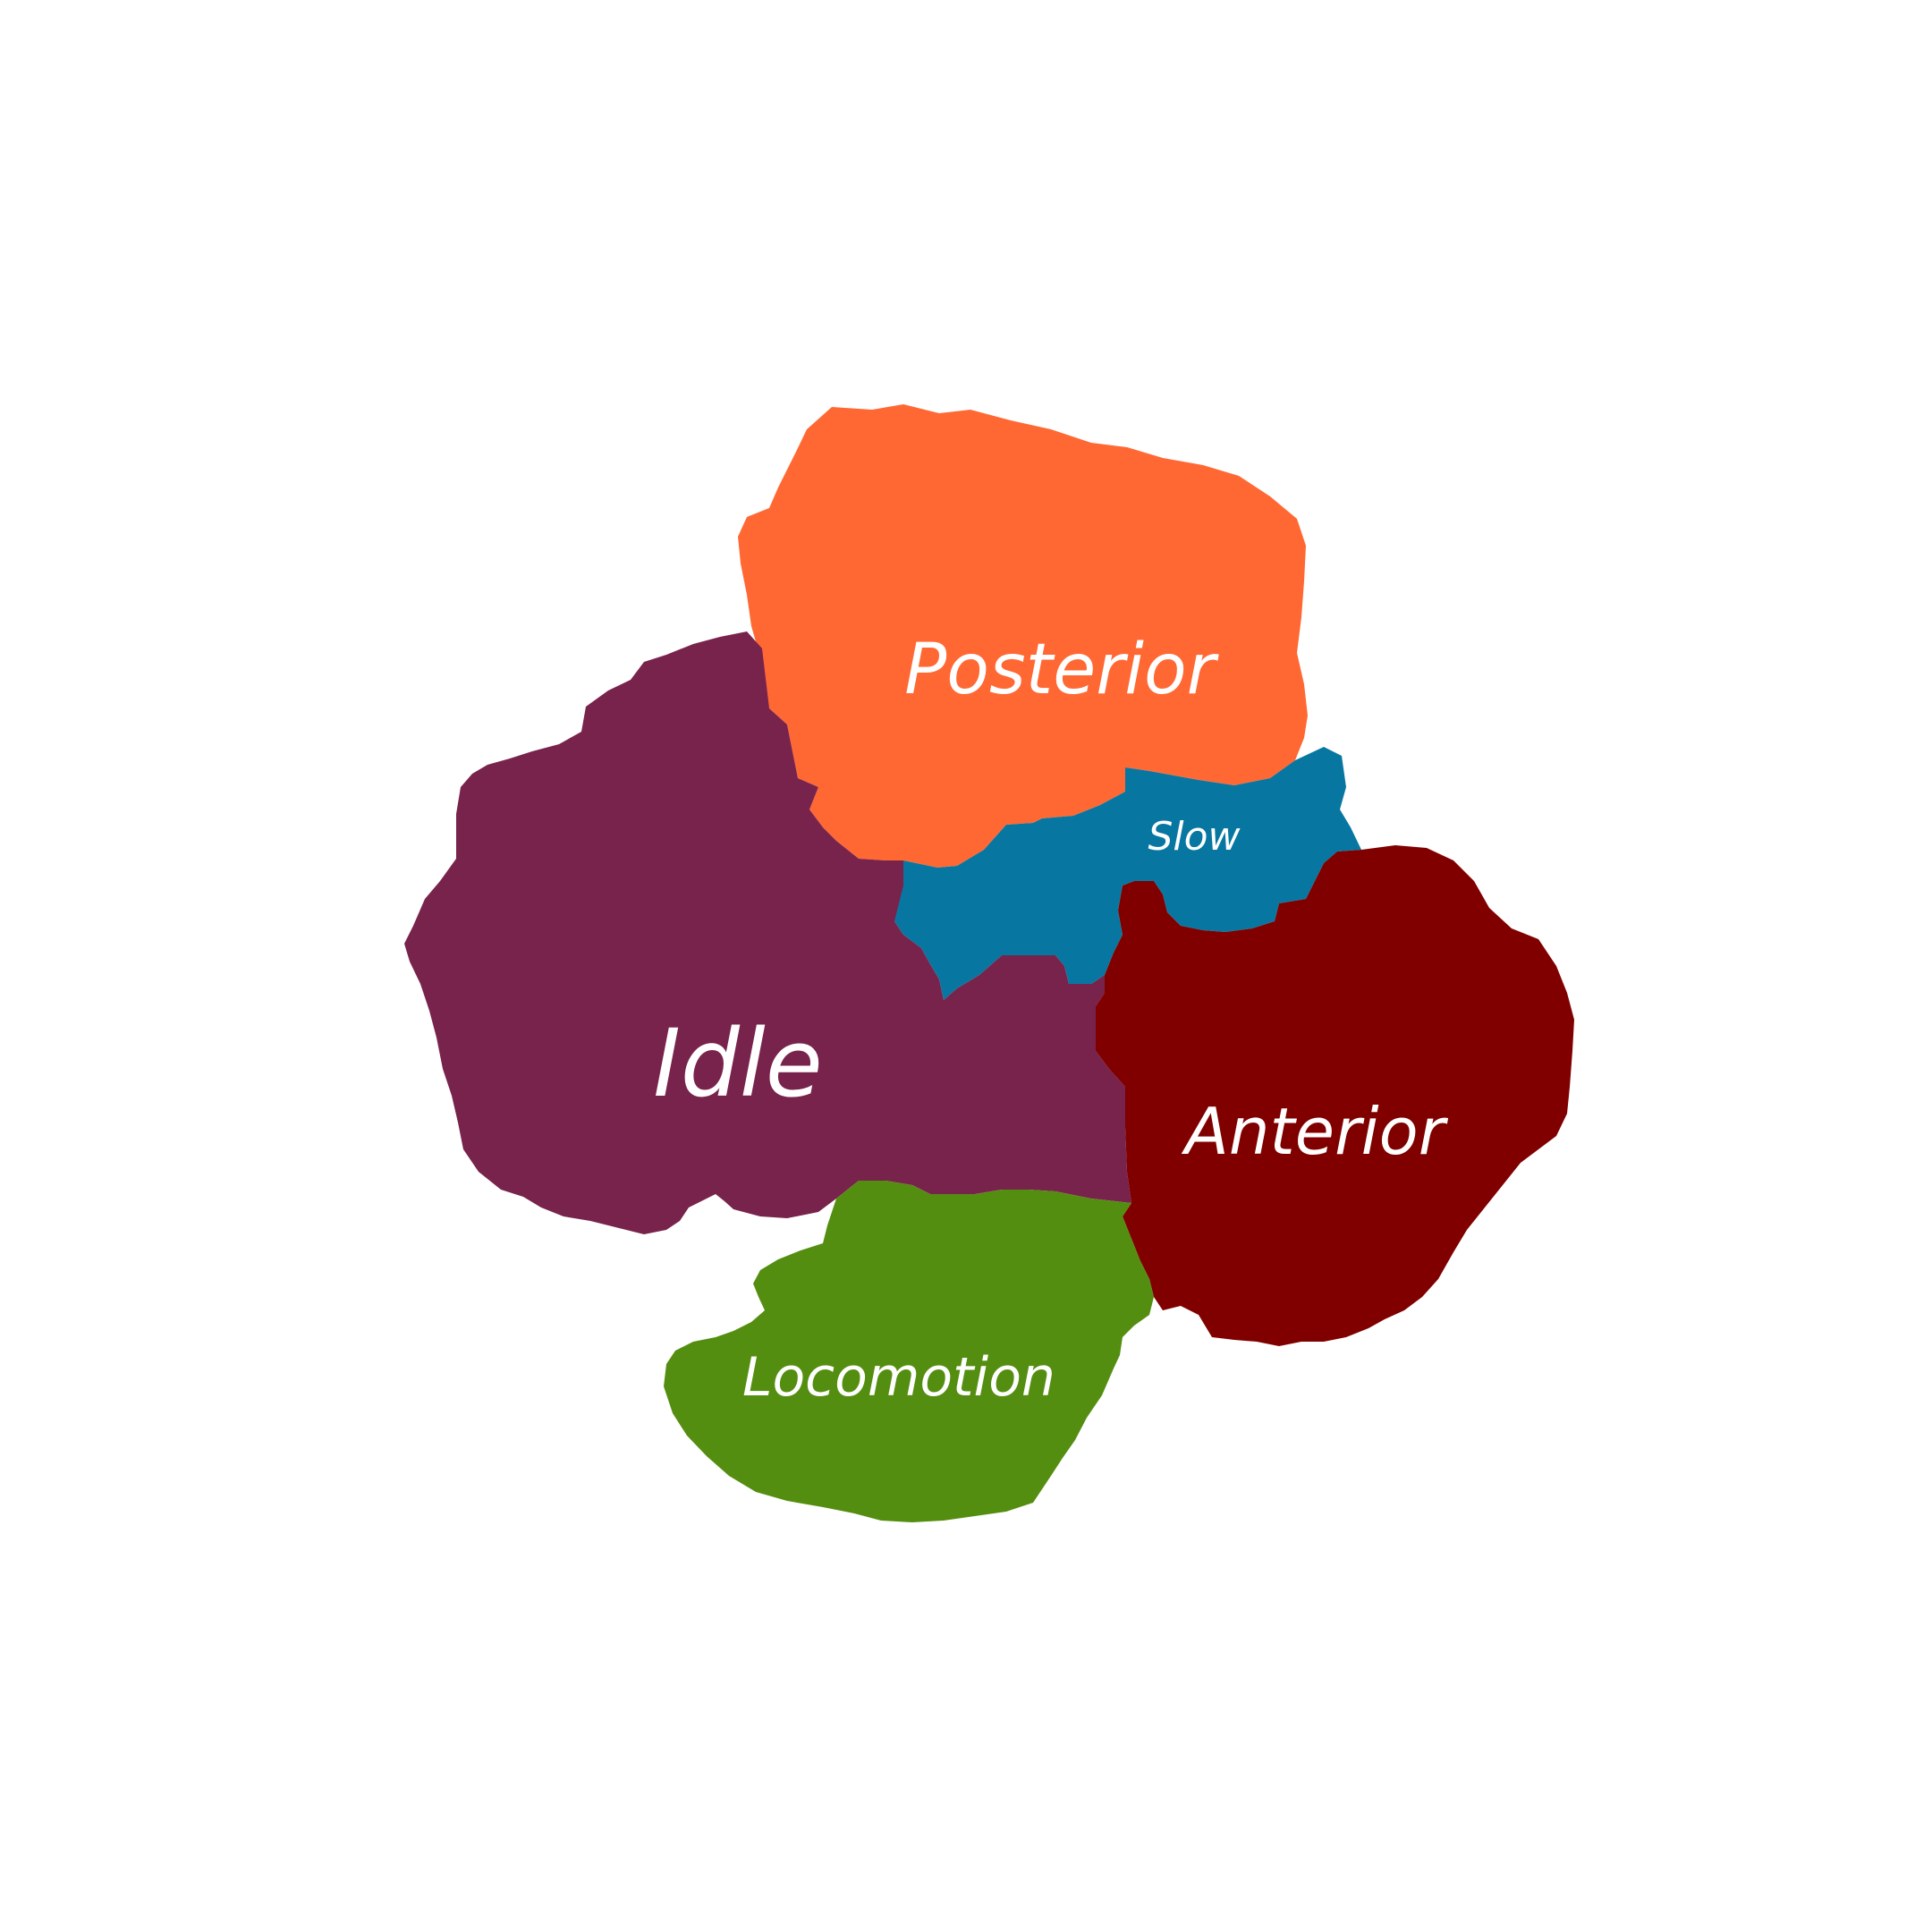  What do you see at coordinates (738, 1063) in the screenshot?
I see `label-idle: Idle` at bounding box center [738, 1063].